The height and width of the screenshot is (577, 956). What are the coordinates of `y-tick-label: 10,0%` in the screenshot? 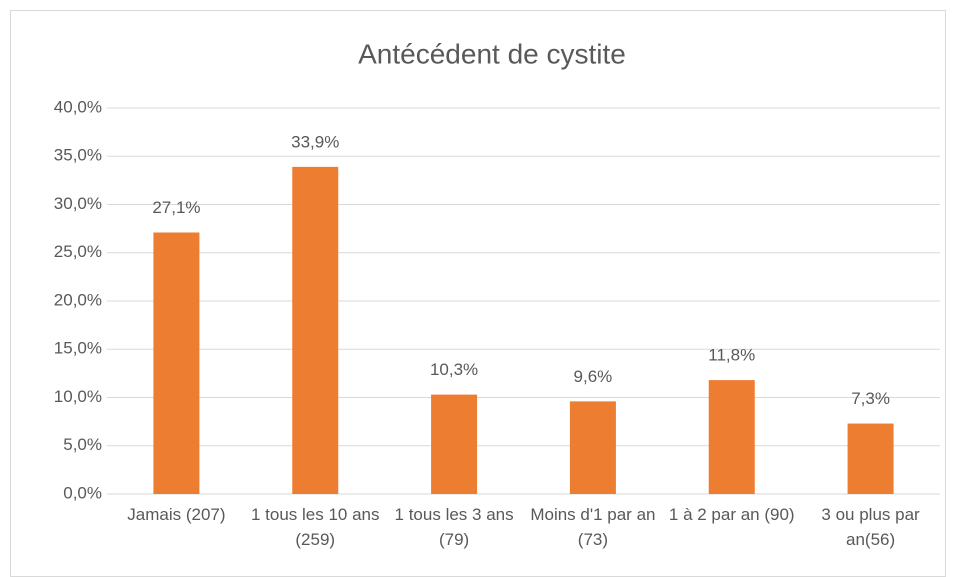 It's located at (78, 396).